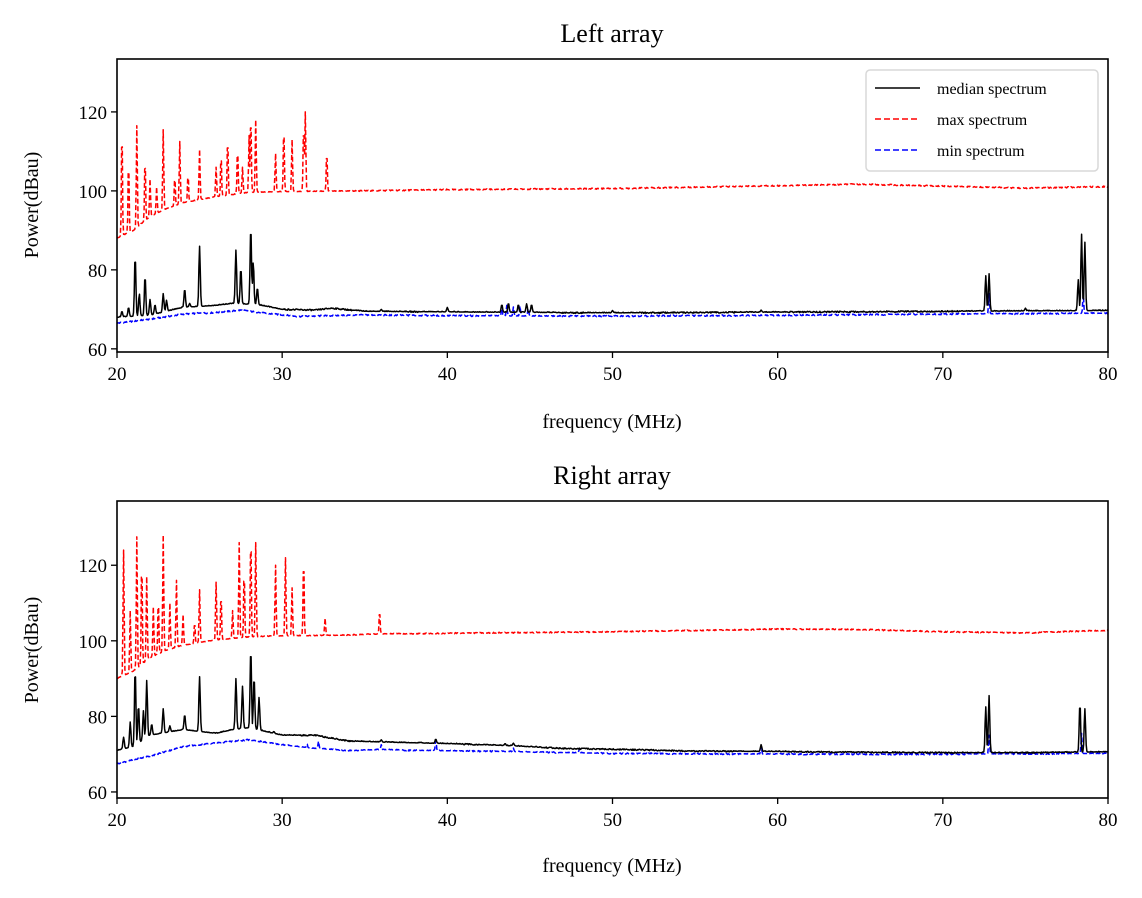 The height and width of the screenshot is (898, 1142). I want to click on legend-label-median: median spectrum, so click(992, 89).